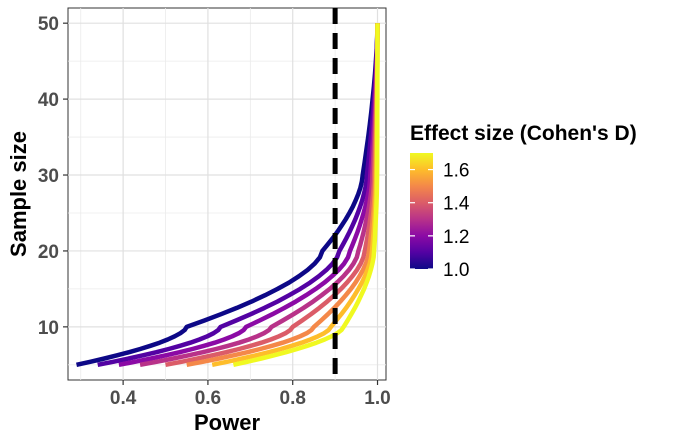 The width and height of the screenshot is (682, 443). What do you see at coordinates (456, 270) in the screenshot?
I see `colorbar-tick-label: 1.0` at bounding box center [456, 270].